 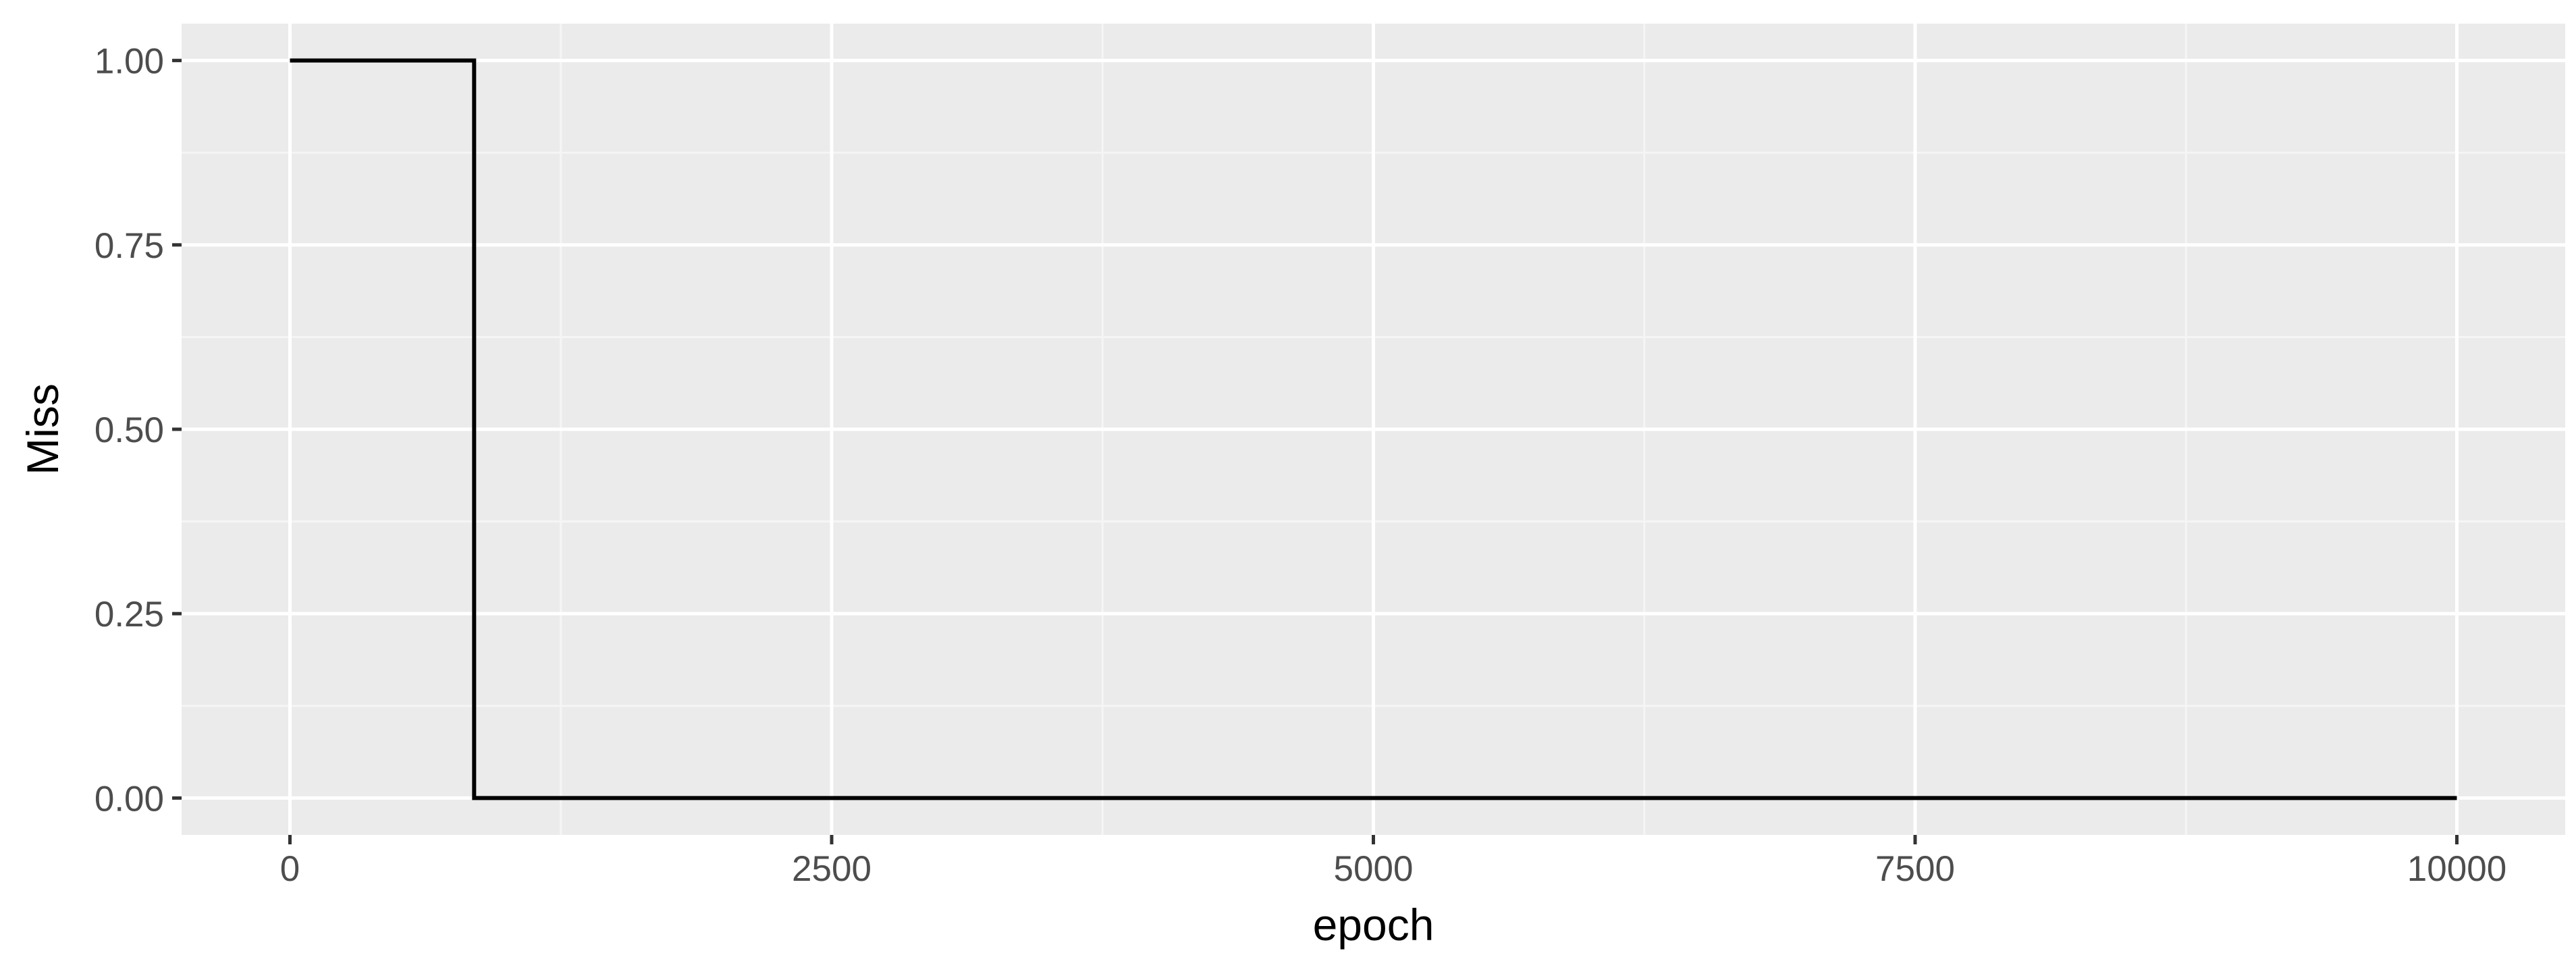 What do you see at coordinates (43, 429) in the screenshot?
I see `y-axis-title: Miss` at bounding box center [43, 429].